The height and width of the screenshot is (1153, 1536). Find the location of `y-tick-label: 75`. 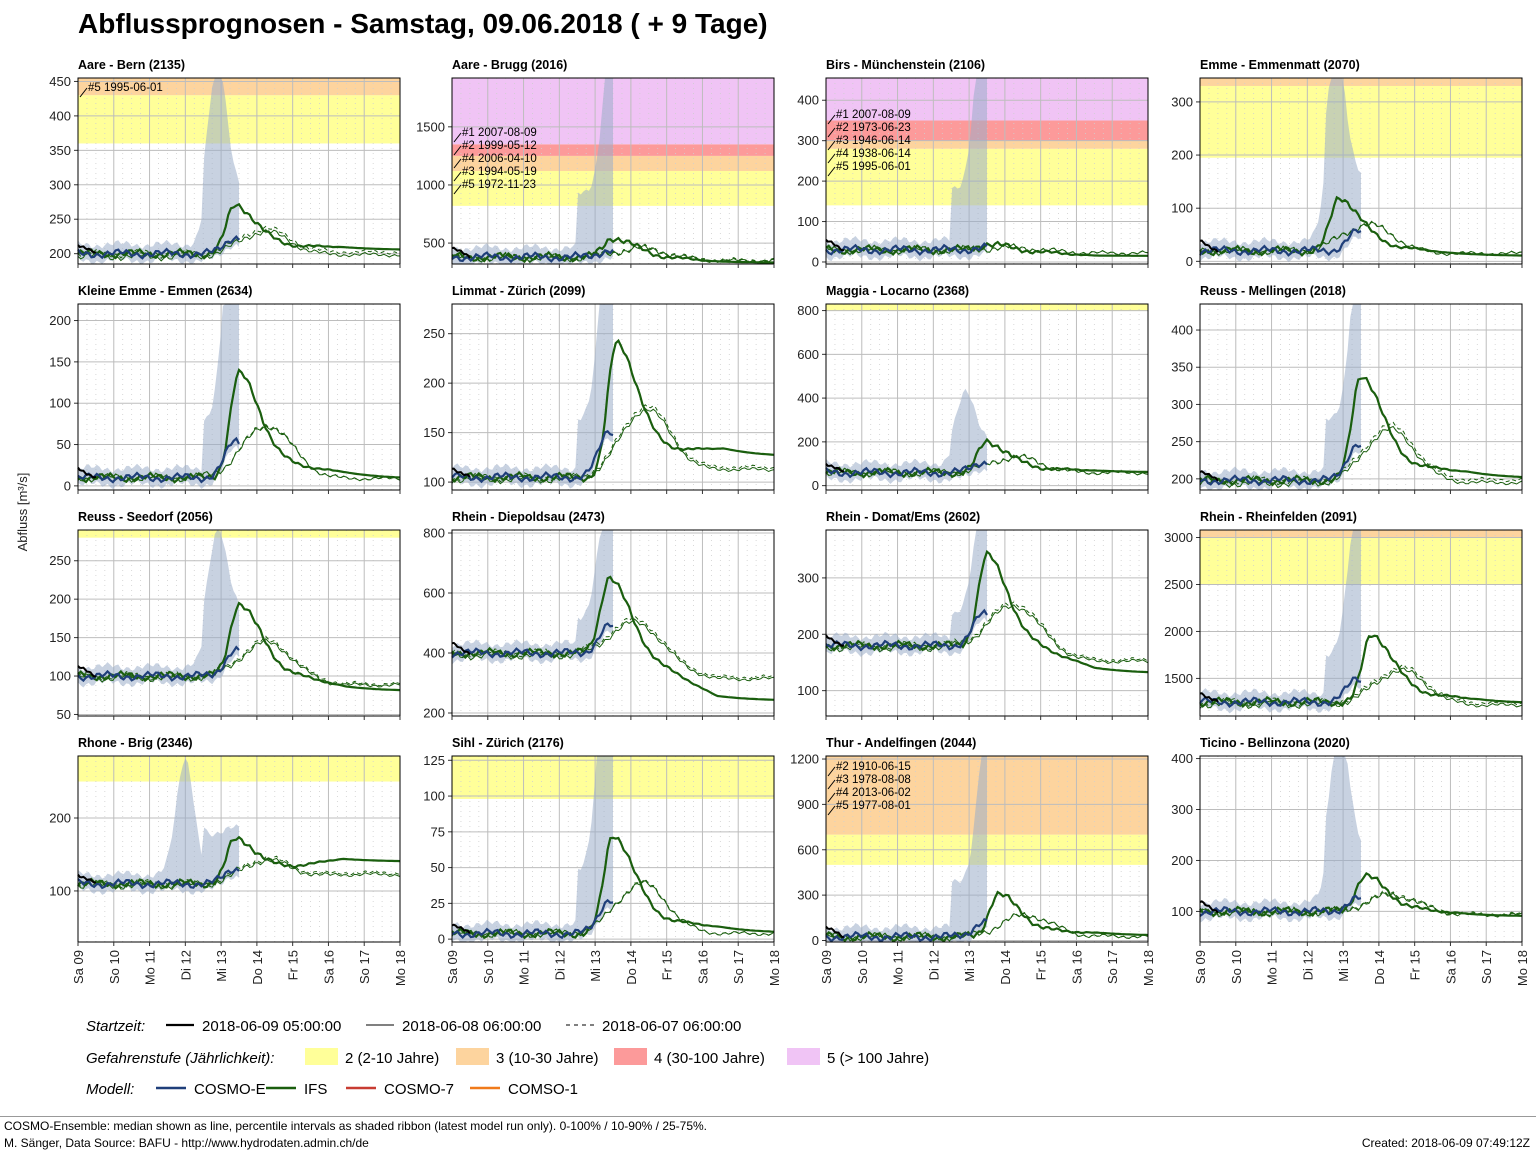

y-tick-label: 75 is located at coordinates (438, 831).